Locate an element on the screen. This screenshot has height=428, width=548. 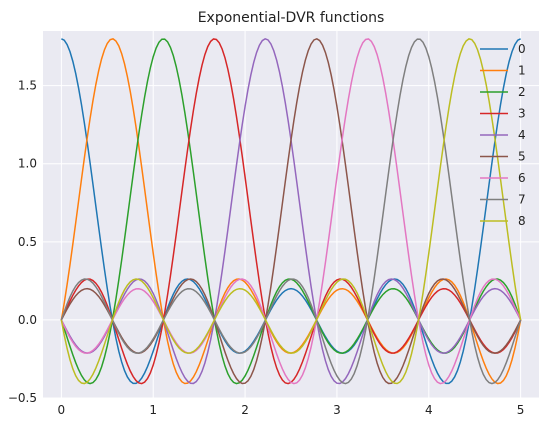
y-tick-label: 0.0 is located at coordinates (27, 320).